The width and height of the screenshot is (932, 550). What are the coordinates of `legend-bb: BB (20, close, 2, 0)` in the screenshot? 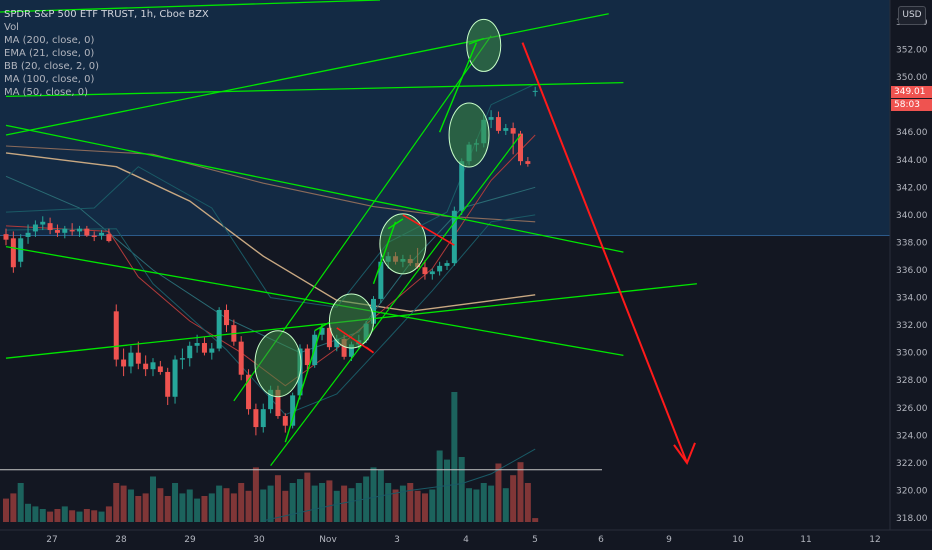 It's located at (51, 66).